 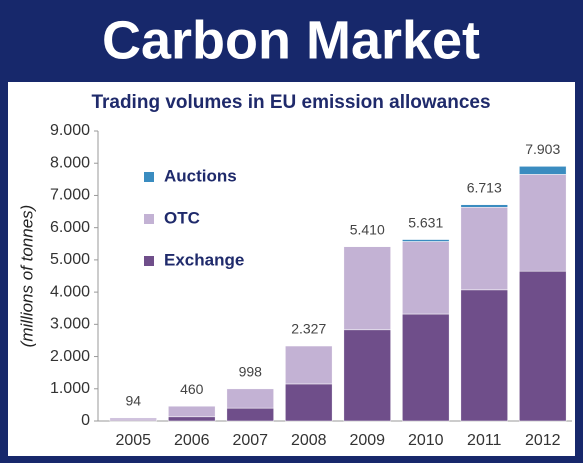 What do you see at coordinates (192, 440) in the screenshot?
I see `x-tick-label: 2006` at bounding box center [192, 440].